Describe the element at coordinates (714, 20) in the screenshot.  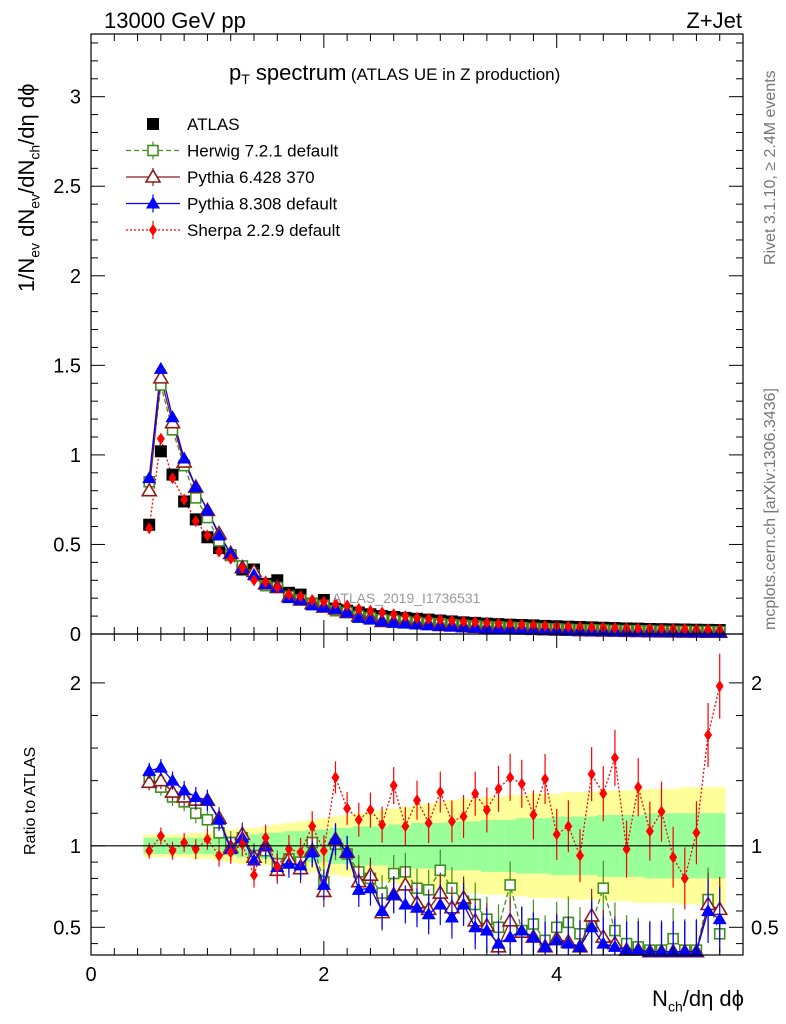
I see `process-label: Z+Jet` at that location.